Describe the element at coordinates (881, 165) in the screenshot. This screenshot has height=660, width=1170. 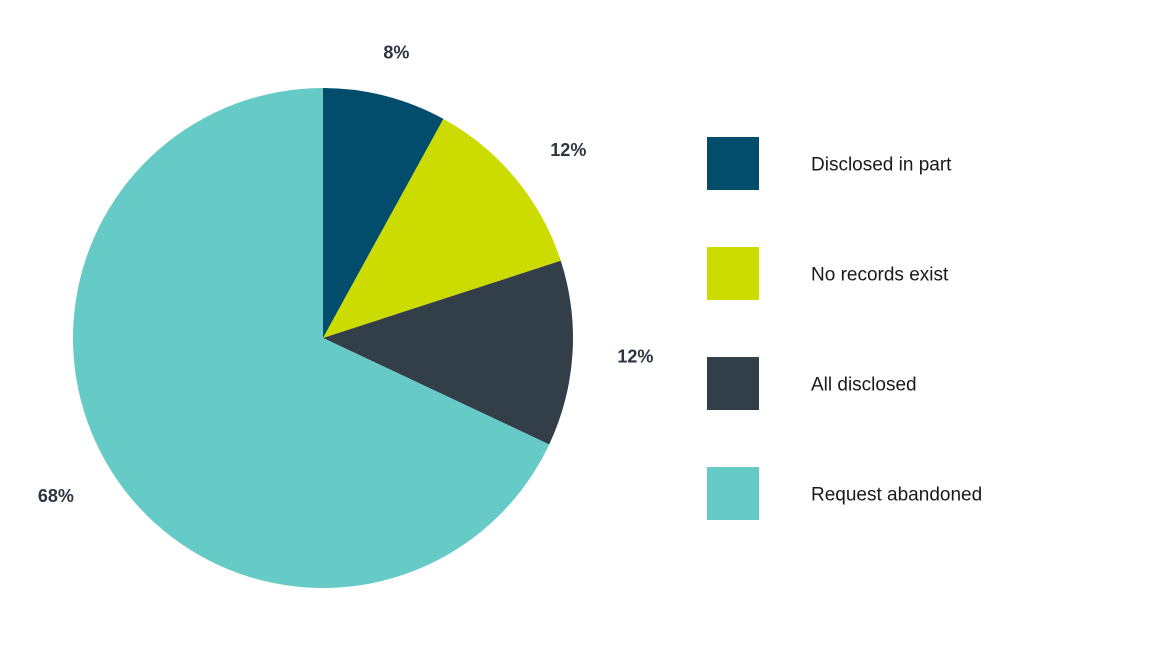
I see `legend-label-disclosed-in-part: Disclosed in part` at that location.